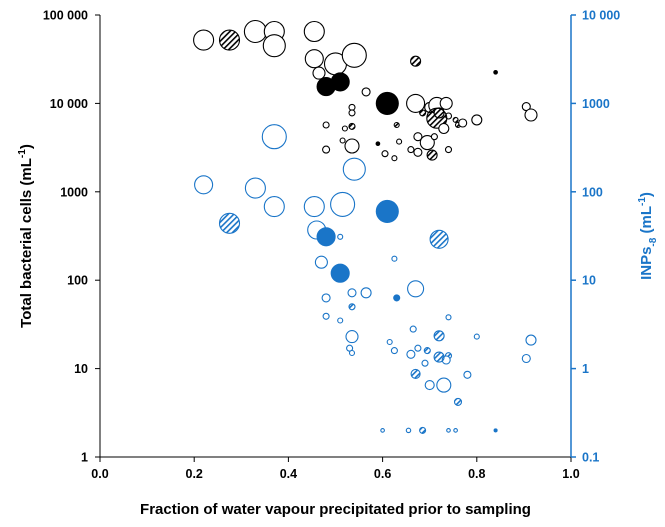 This screenshot has height=527, width=665. What do you see at coordinates (589, 281) in the screenshot?
I see `y-right-tick-label: 10` at bounding box center [589, 281].